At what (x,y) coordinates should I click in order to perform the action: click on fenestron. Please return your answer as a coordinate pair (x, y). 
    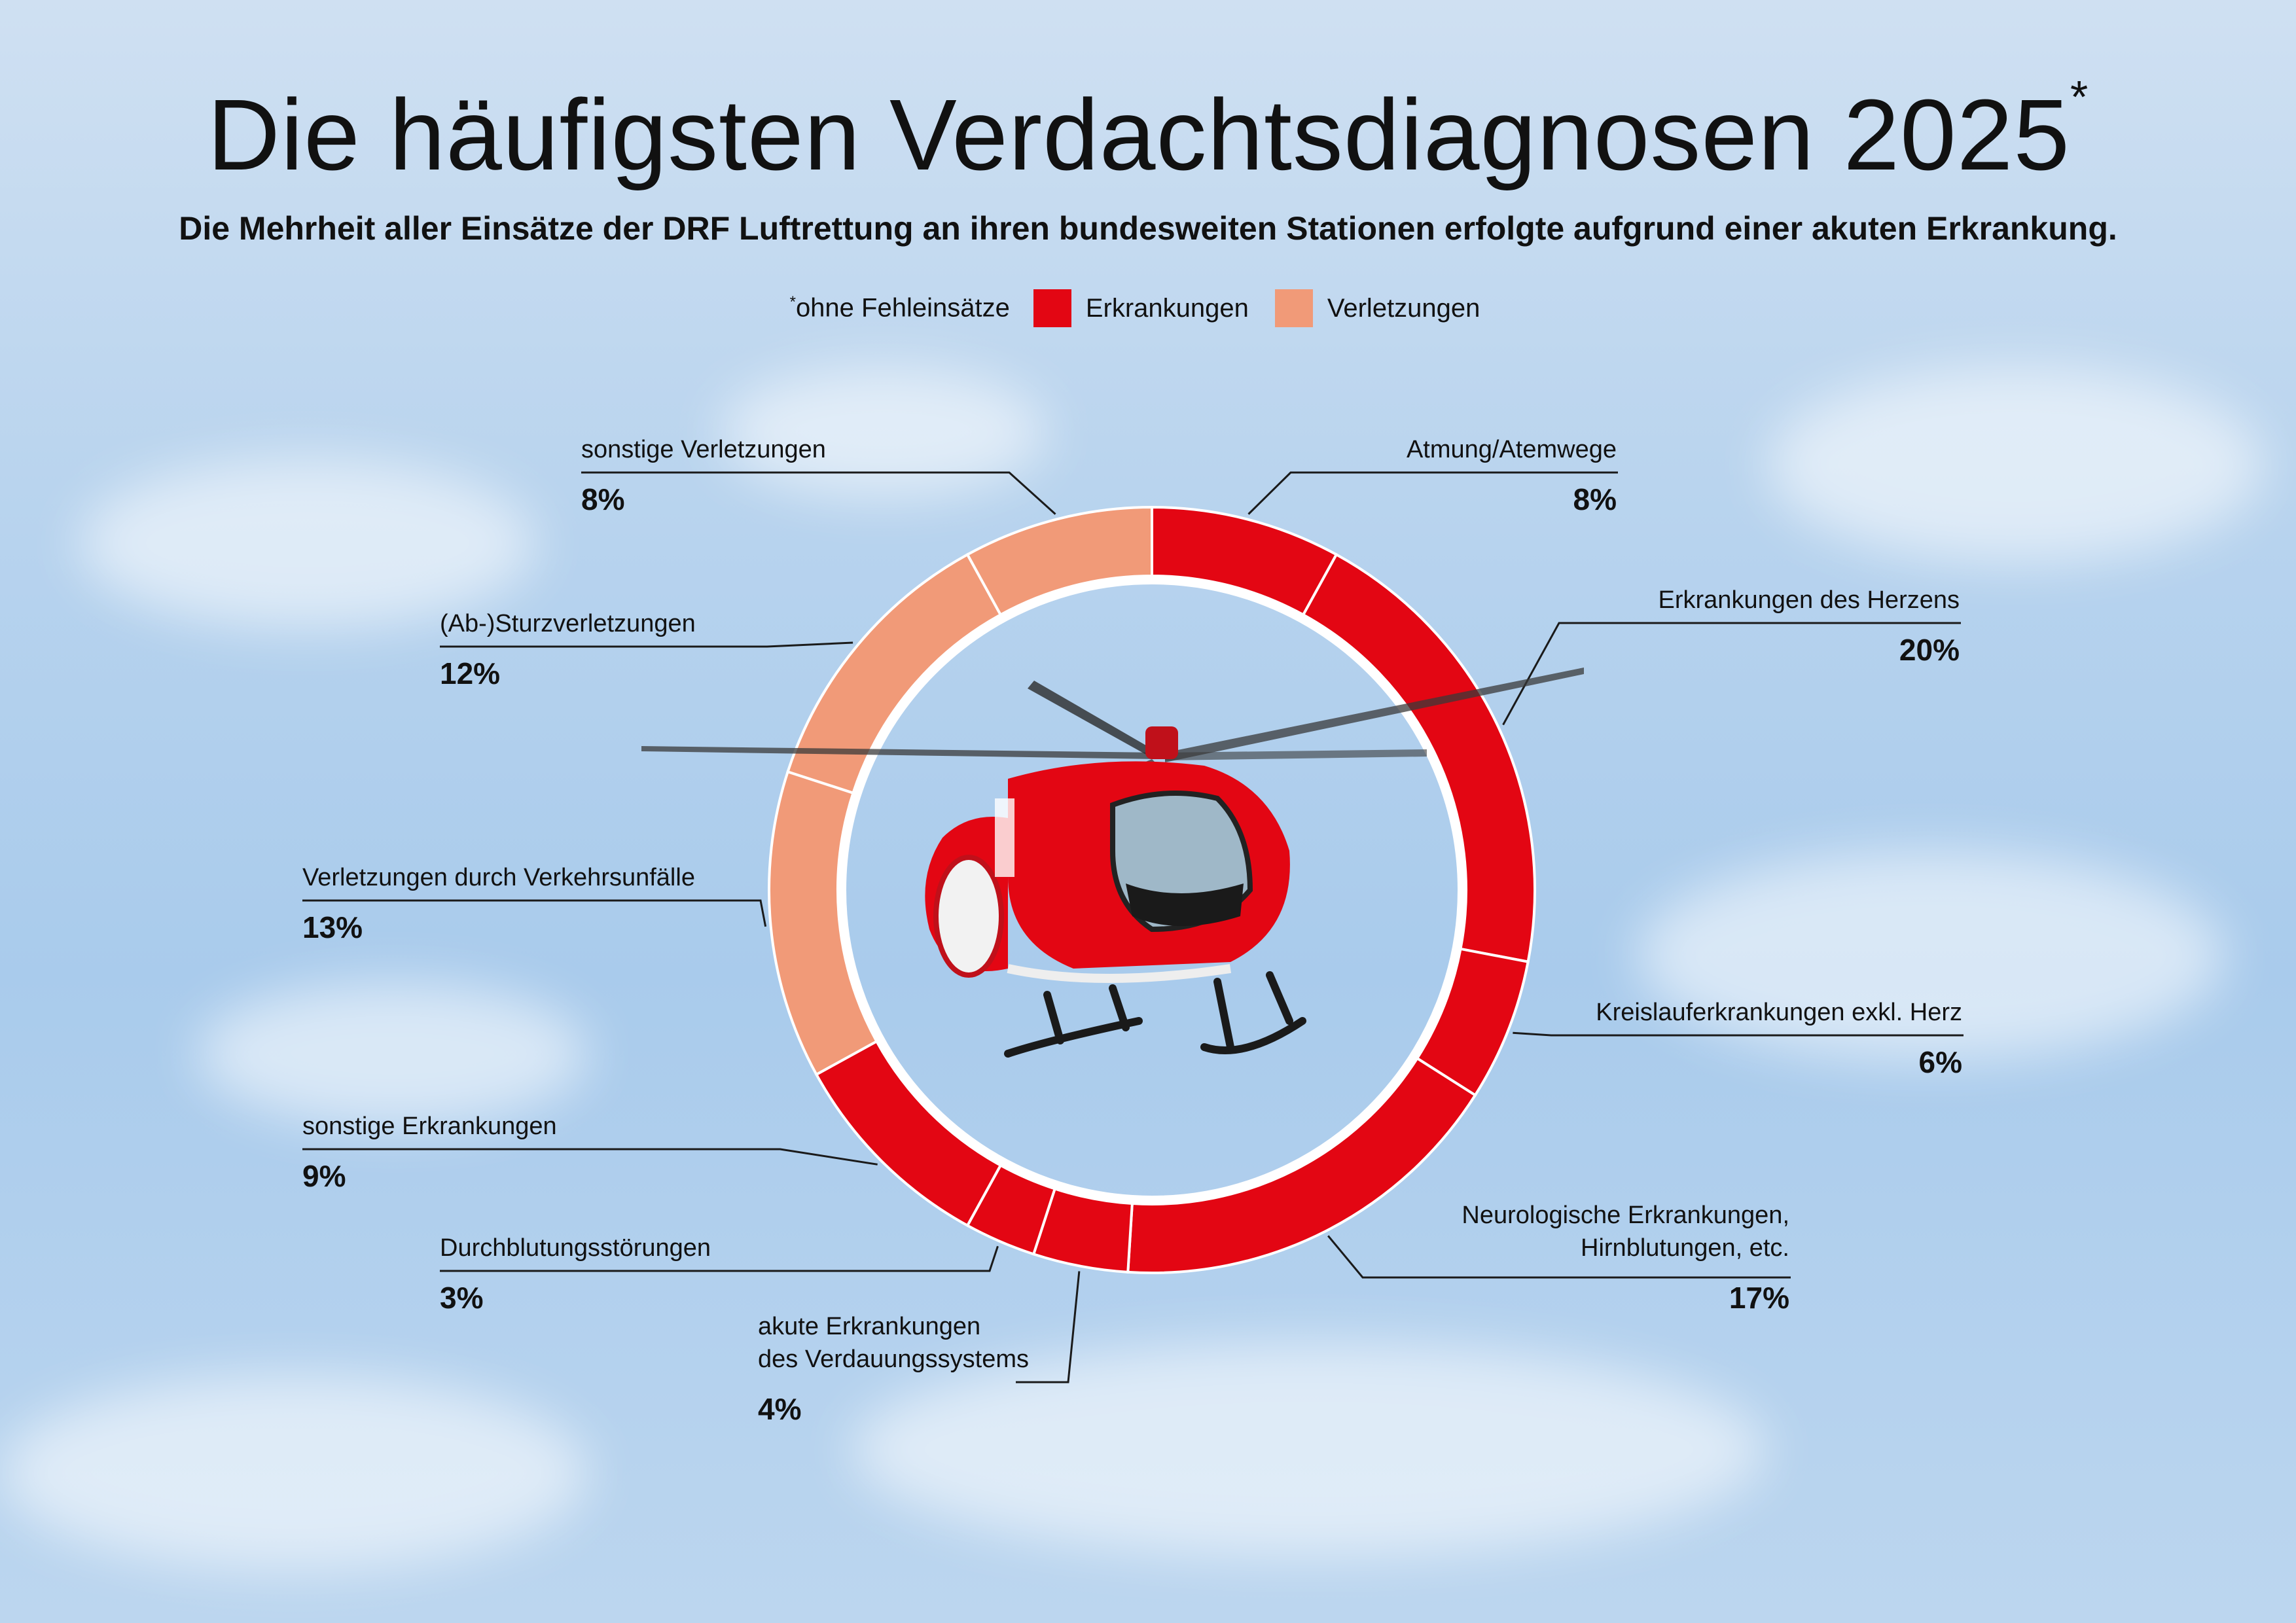
    Looking at the image, I should click on (969, 916).